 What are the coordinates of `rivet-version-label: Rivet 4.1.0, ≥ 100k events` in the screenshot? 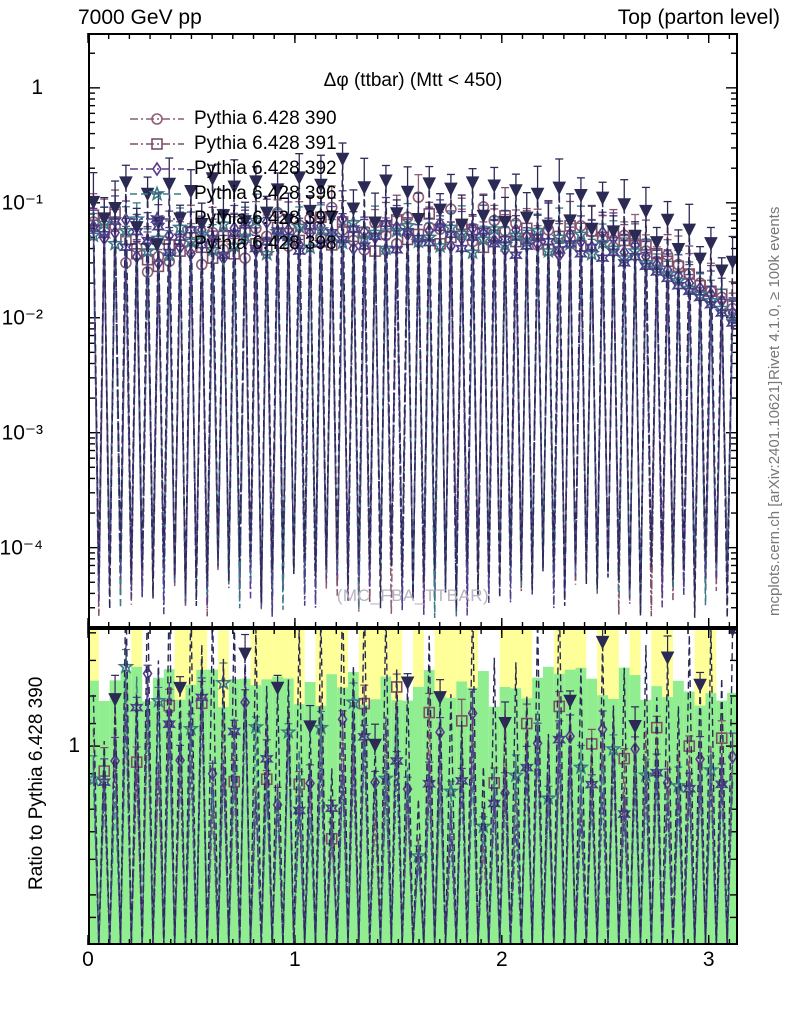 It's located at (774, 293).